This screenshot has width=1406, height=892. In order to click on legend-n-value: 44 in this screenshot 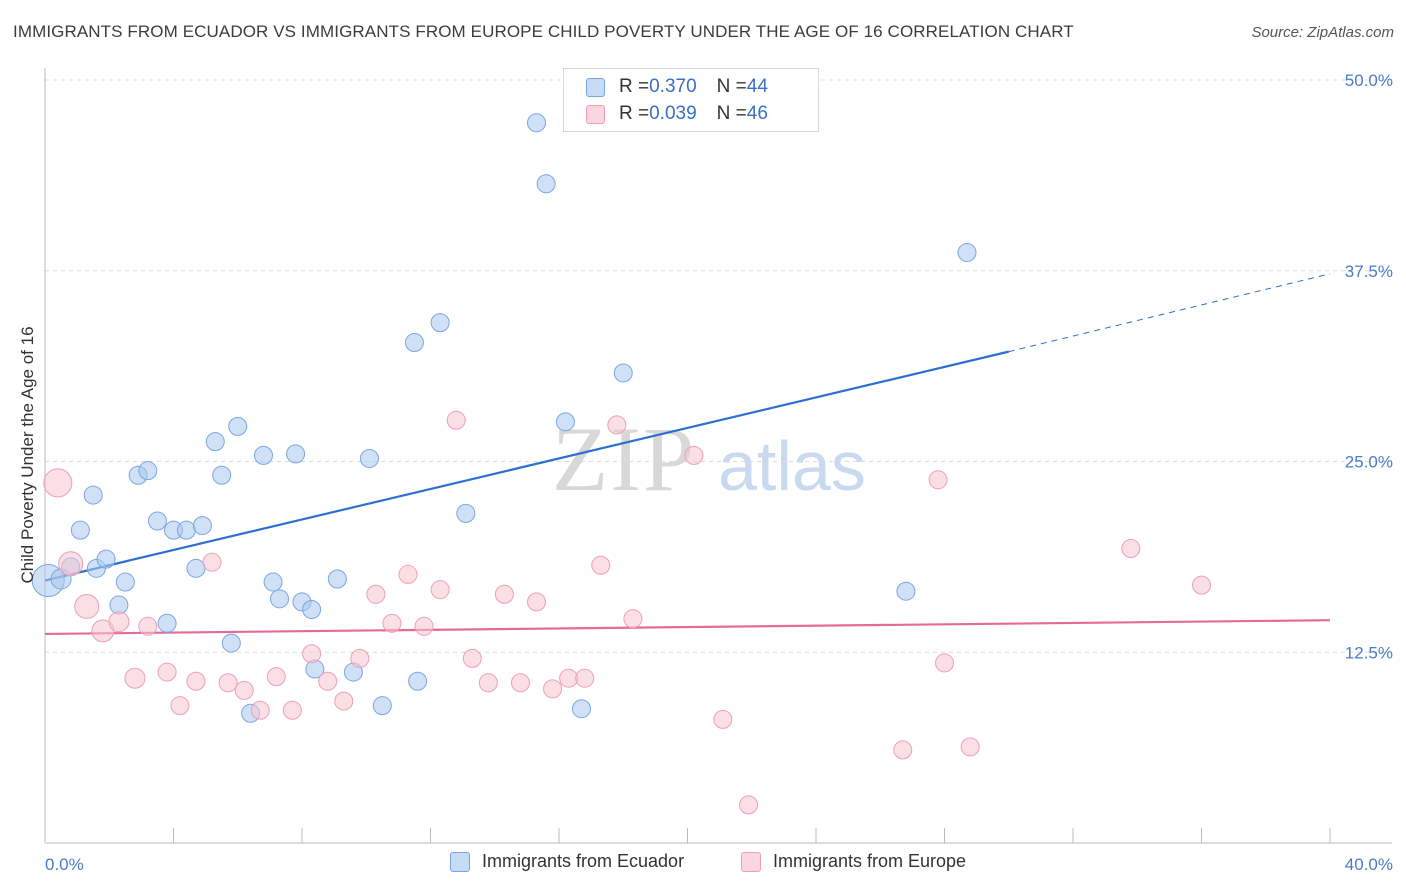, I will do `click(757, 86)`.